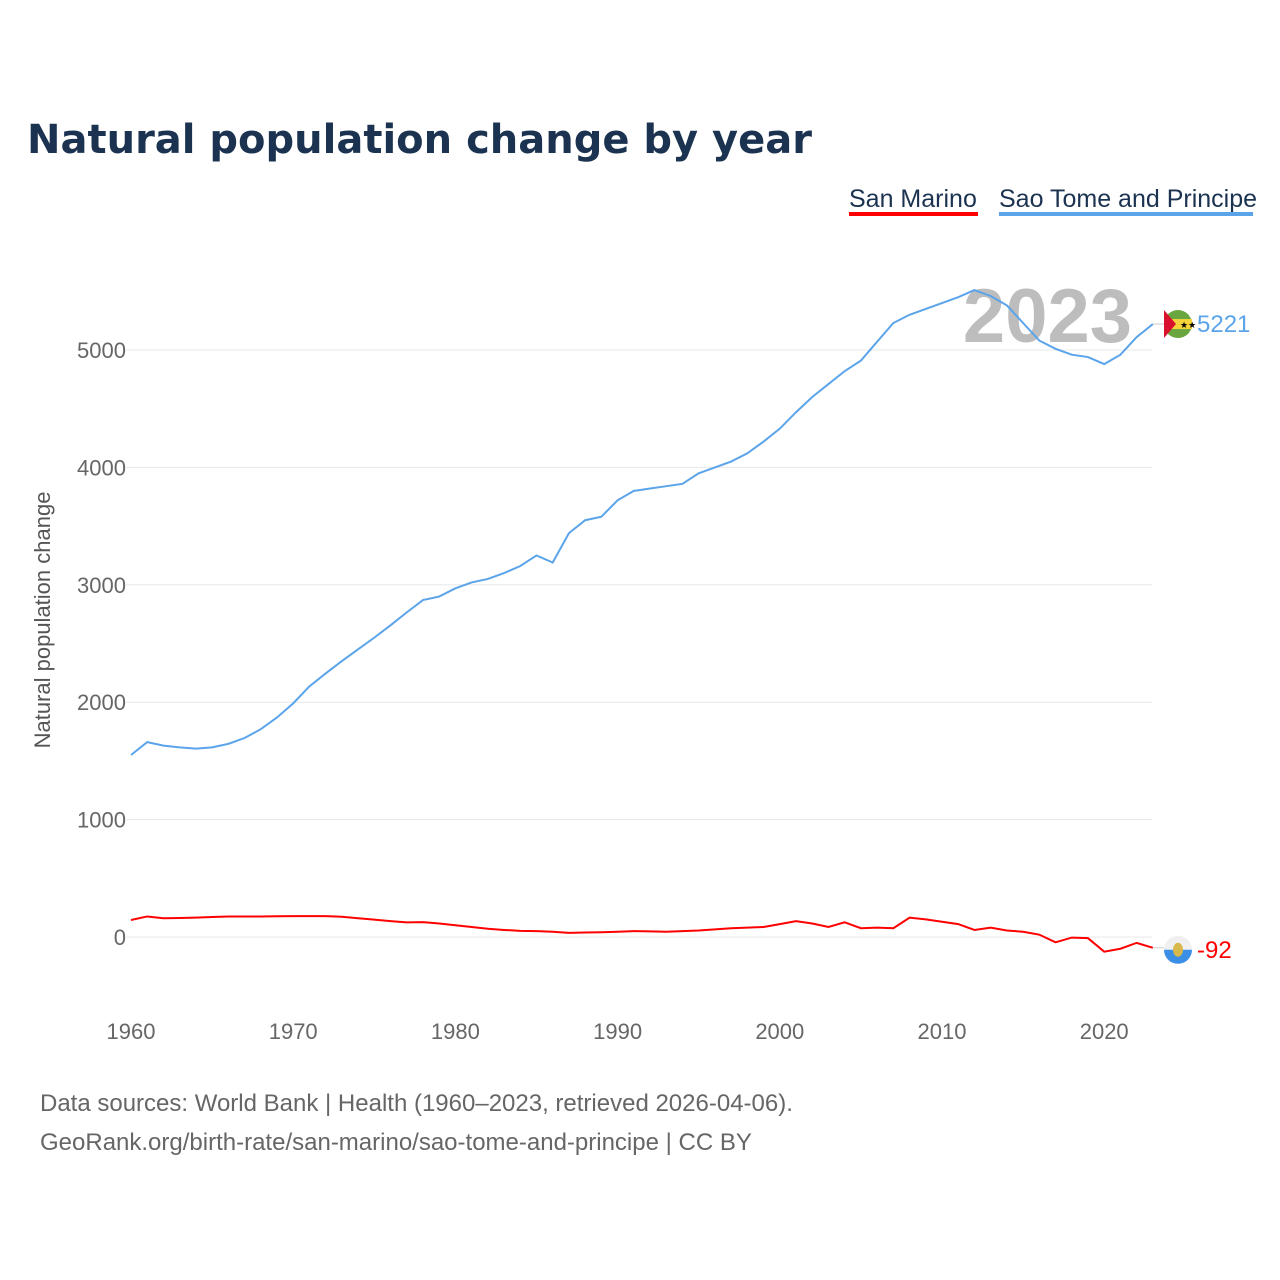  Describe the element at coordinates (642, 934) in the screenshot. I see `series-line` at that location.